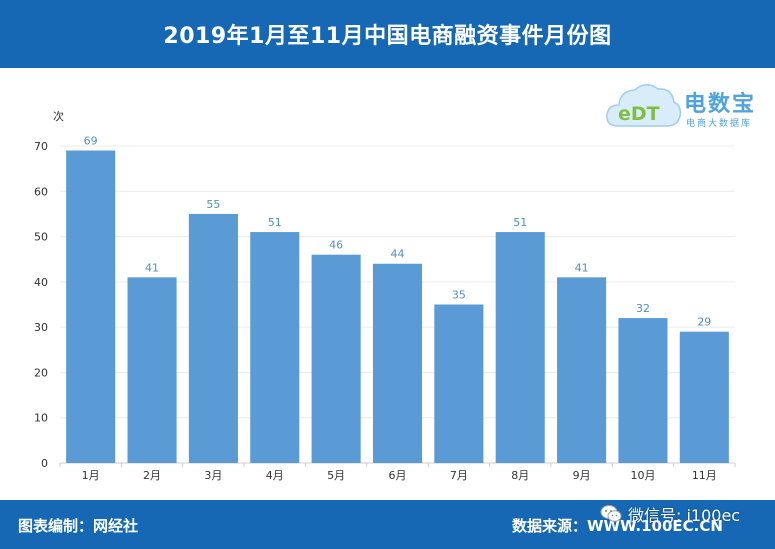  What do you see at coordinates (611, 513) in the screenshot?
I see `wechat-icon` at bounding box center [611, 513].